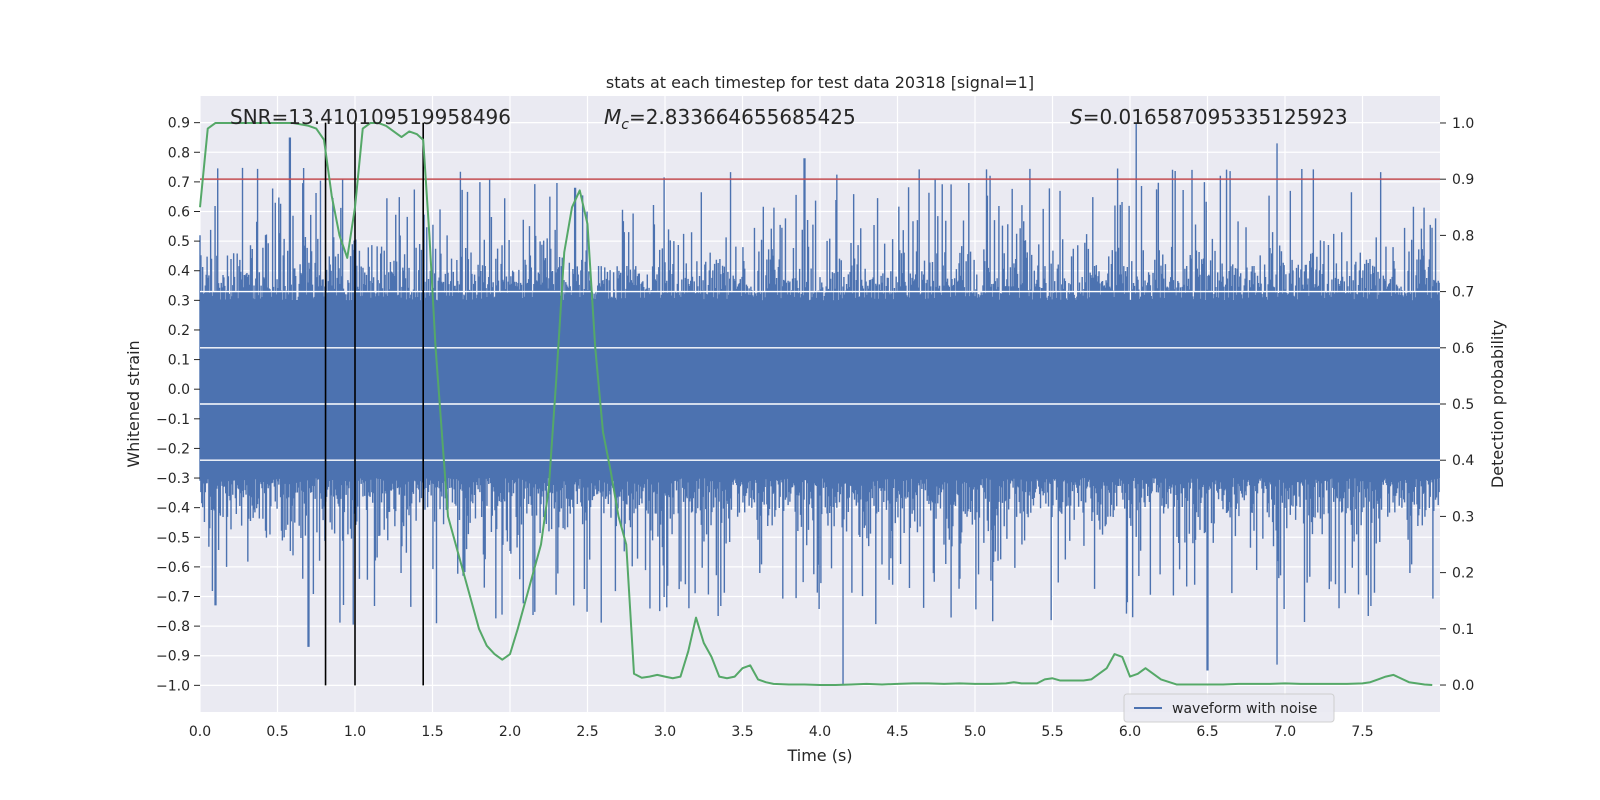  What do you see at coordinates (277, 732) in the screenshot?
I see `x-tick-label: 0.5` at bounding box center [277, 732].